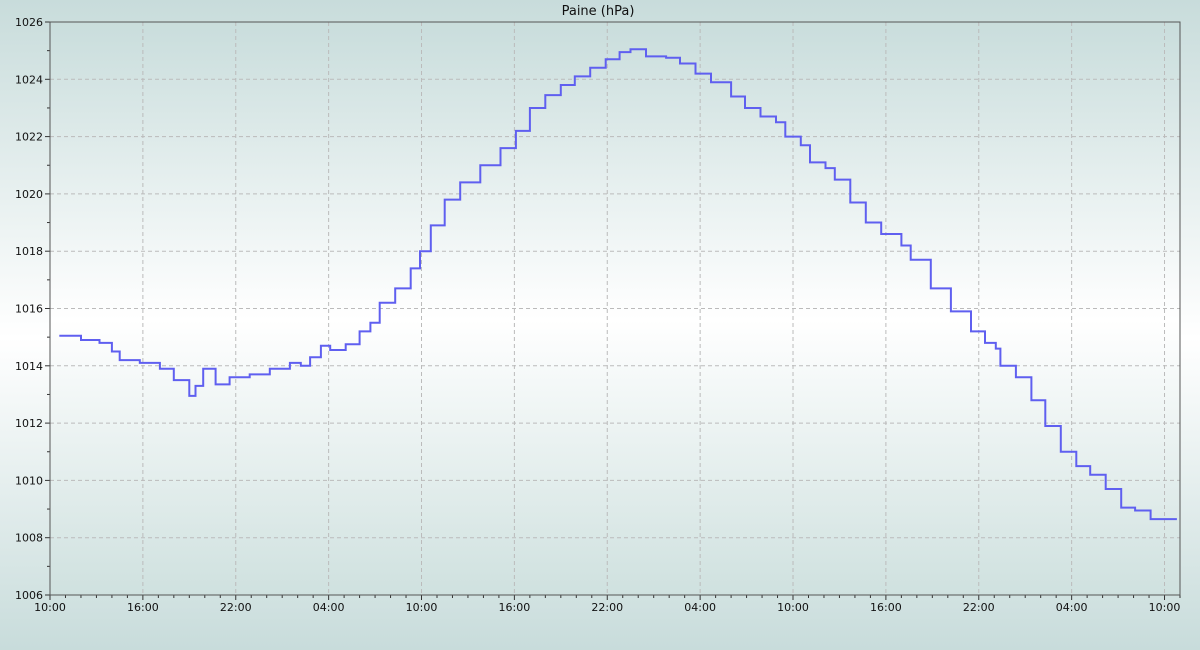 The height and width of the screenshot is (650, 1200). Describe the element at coordinates (29, 137) in the screenshot. I see `y-tick-label: 1022` at that location.